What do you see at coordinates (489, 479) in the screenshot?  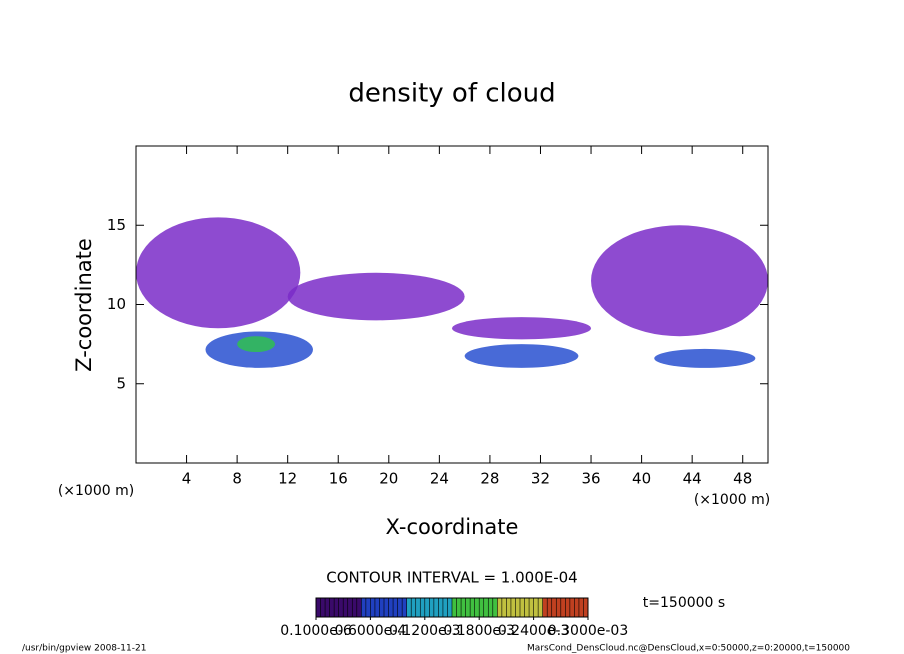 I see `x-tick-label: 28` at bounding box center [489, 479].